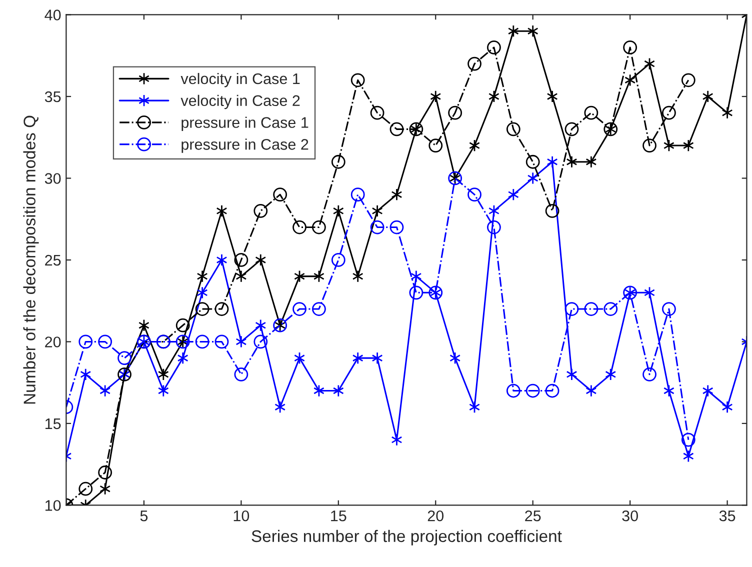 The width and height of the screenshot is (752, 567). I want to click on y-tick-label: 40, so click(52, 15).